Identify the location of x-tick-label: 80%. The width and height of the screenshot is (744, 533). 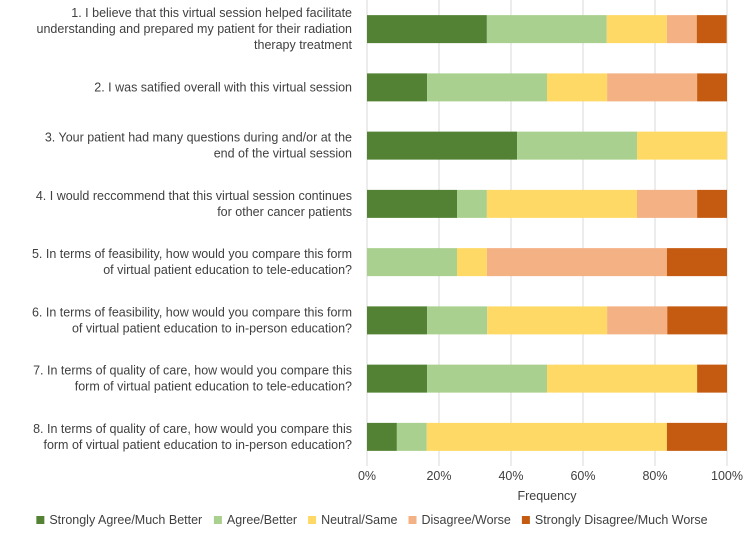
(654, 476).